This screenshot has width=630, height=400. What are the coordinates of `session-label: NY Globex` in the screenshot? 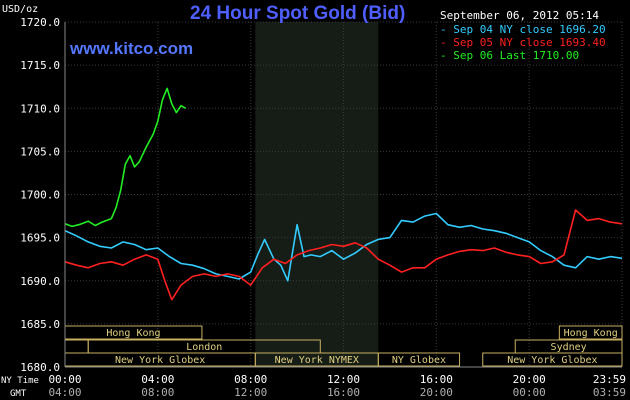 It's located at (419, 360).